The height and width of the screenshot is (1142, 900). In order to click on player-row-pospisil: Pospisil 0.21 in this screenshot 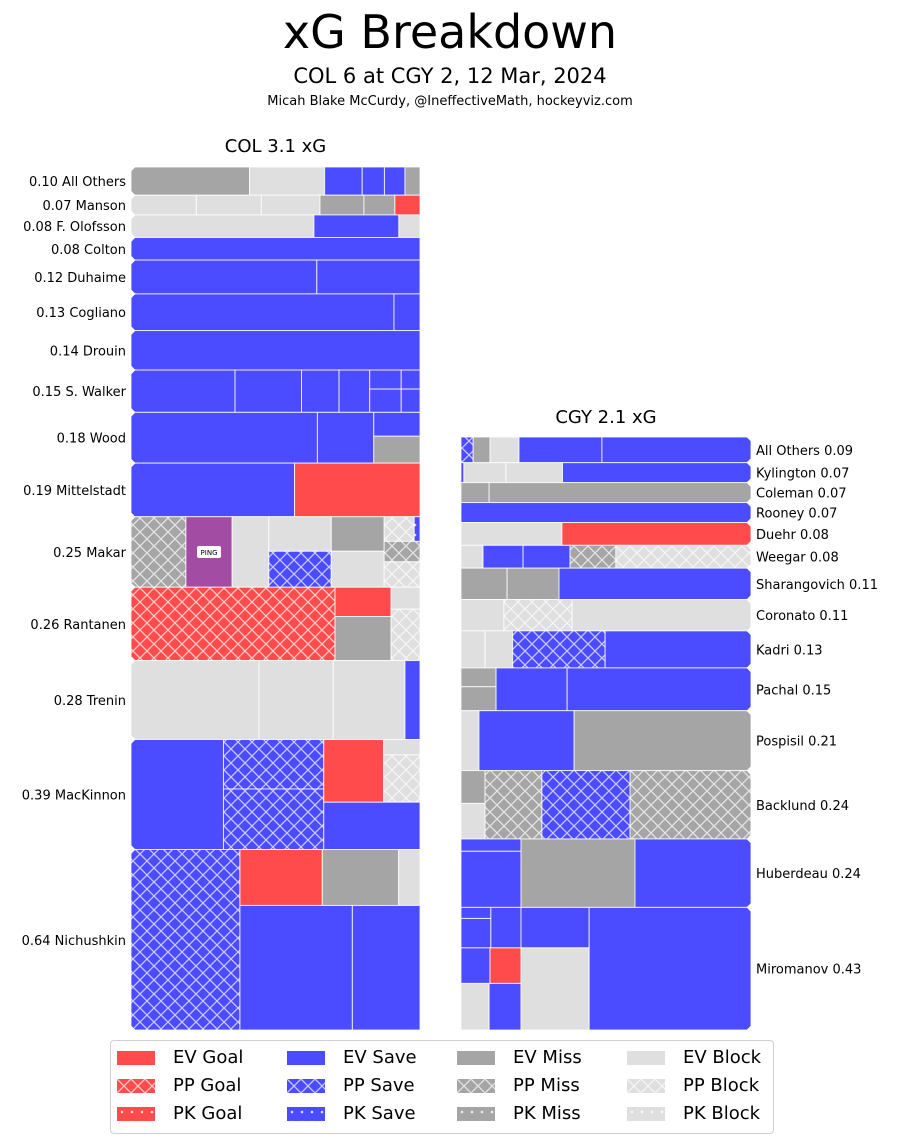, I will do `click(648, 741)`.